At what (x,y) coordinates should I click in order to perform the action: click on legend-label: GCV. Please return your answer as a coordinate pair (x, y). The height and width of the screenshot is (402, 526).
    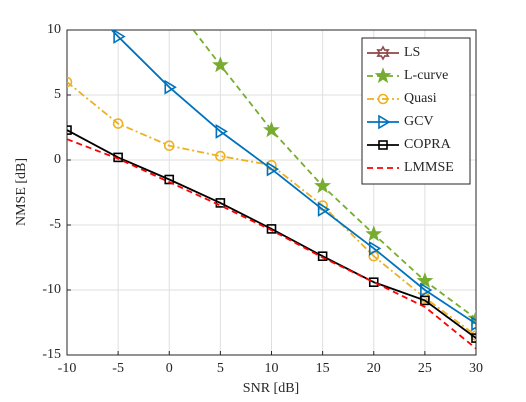
    Looking at the image, I should click on (419, 121).